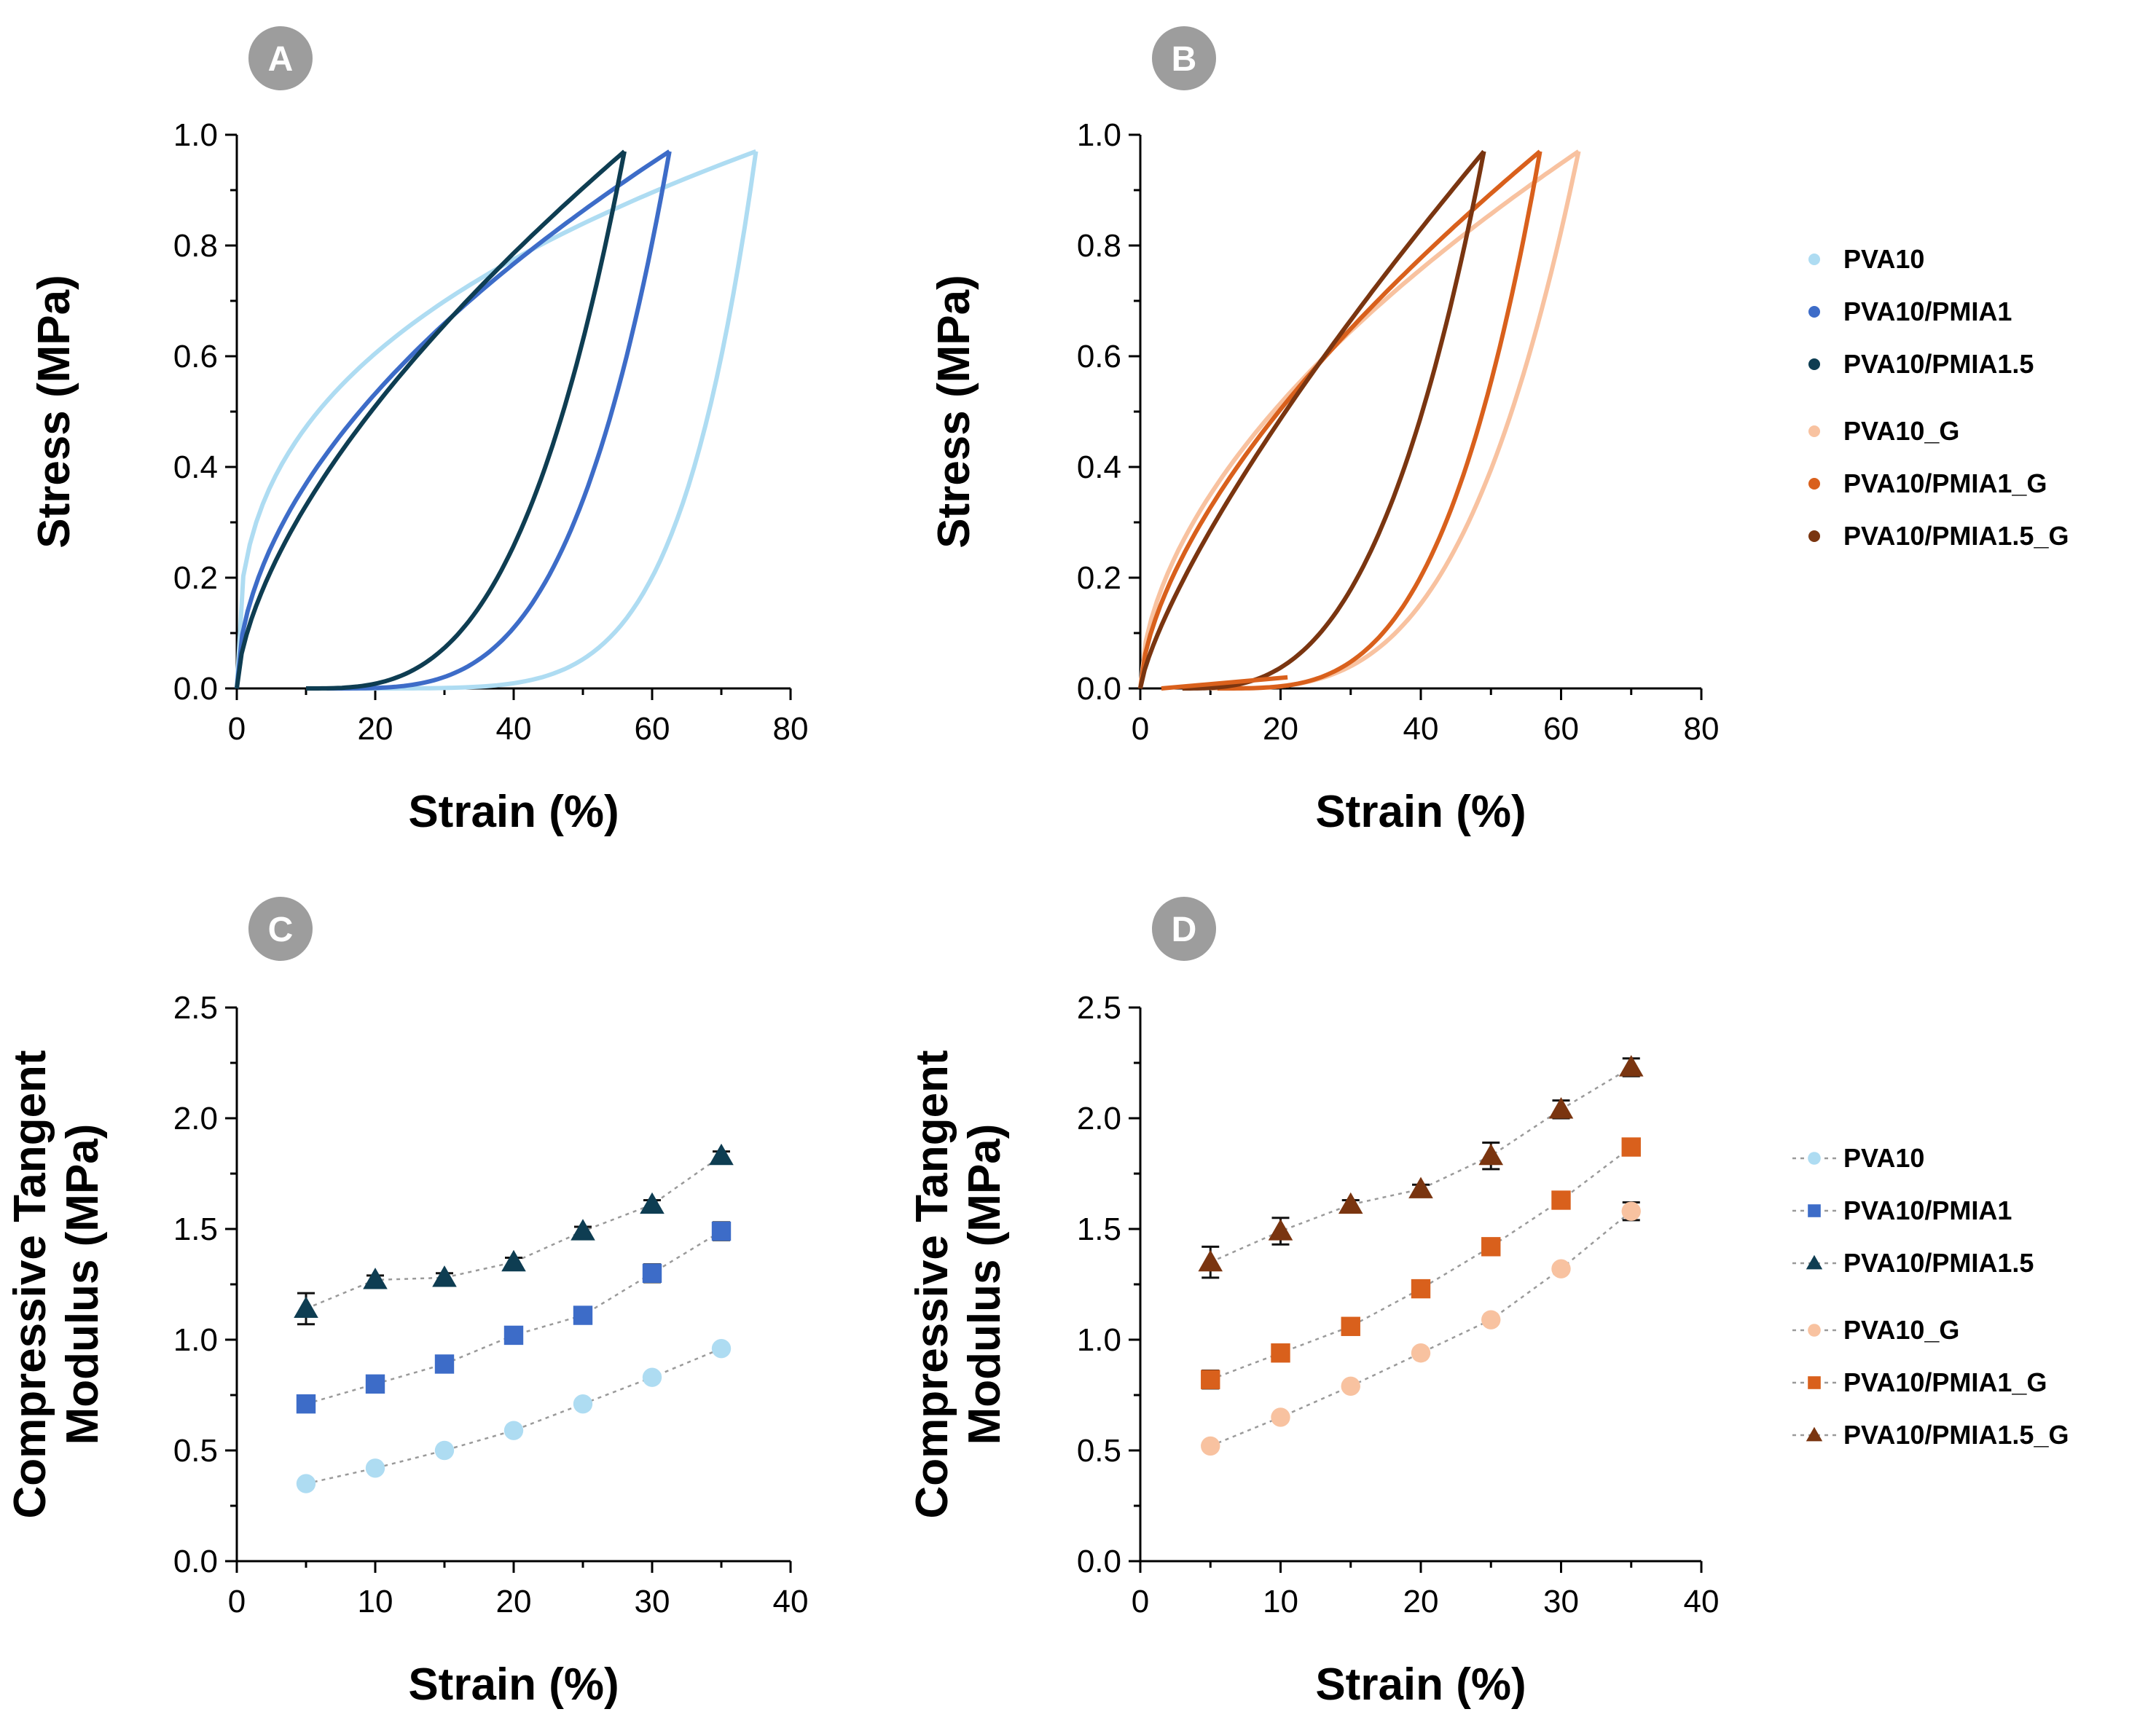 Image resolution: width=2156 pixels, height=1736 pixels. Describe the element at coordinates (195, 467) in the screenshot. I see `y-tick-label: 0.4` at that location.